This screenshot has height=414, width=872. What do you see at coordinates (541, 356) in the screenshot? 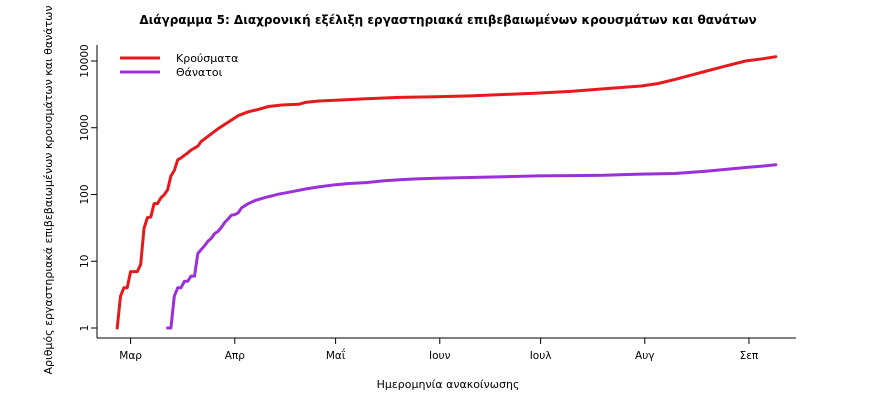
I see `x-tick-label: Ιουλ` at bounding box center [541, 356].